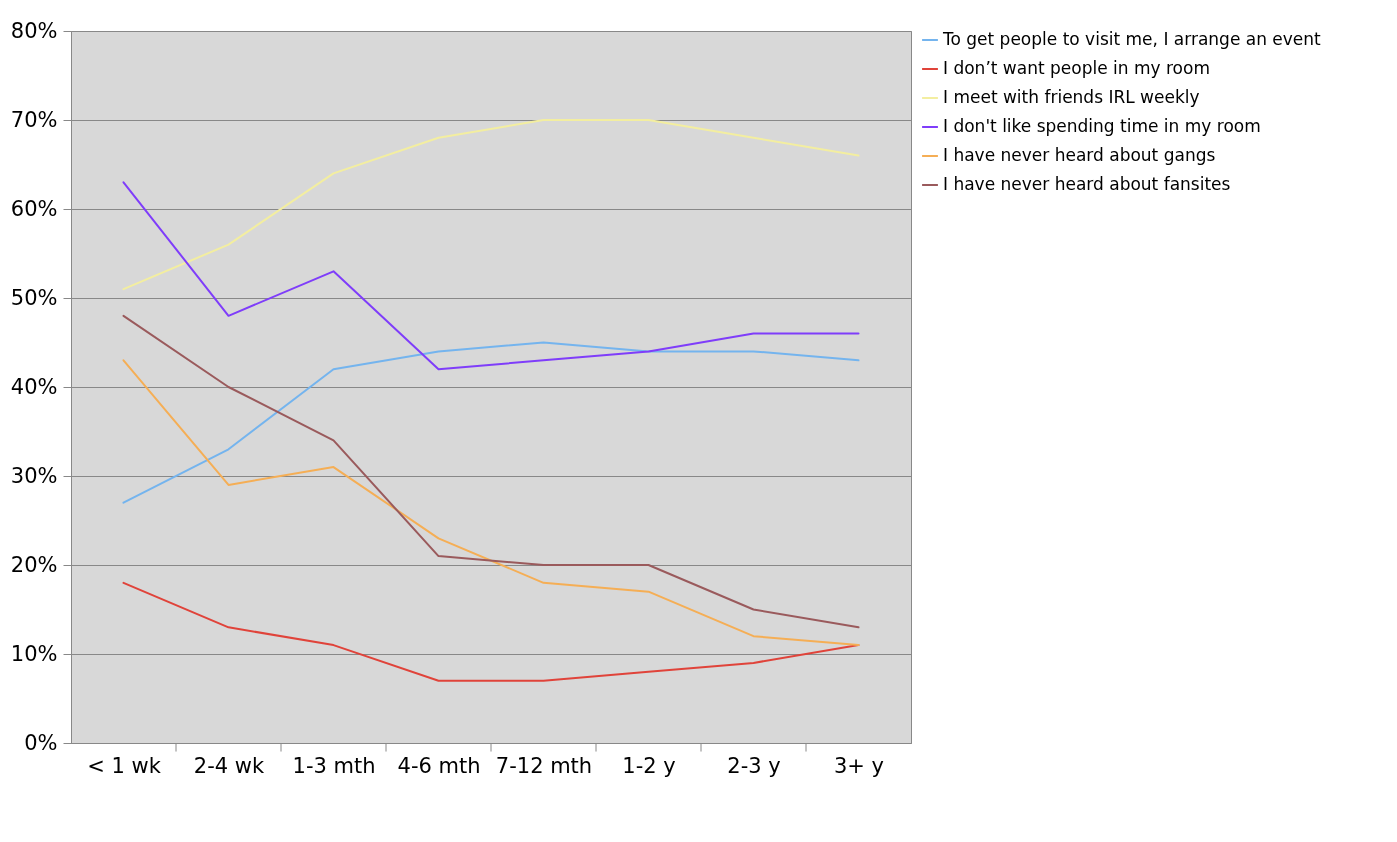  What do you see at coordinates (1071, 97) in the screenshot?
I see `legend-label: I meet with friends IRL weekly` at bounding box center [1071, 97].